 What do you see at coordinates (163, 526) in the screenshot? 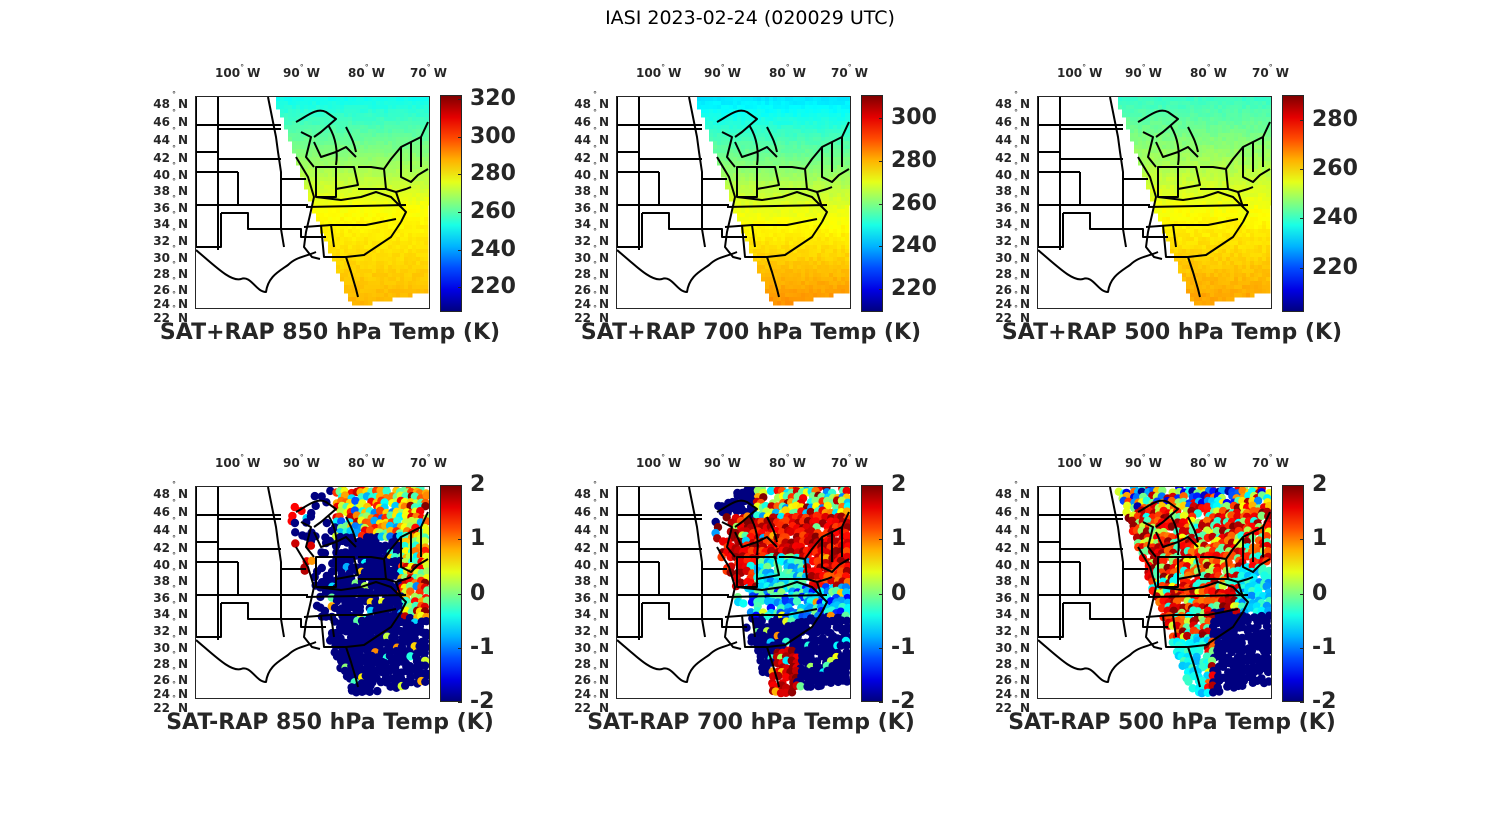
I see `lat-tick-label: 44°N` at bounding box center [163, 526].